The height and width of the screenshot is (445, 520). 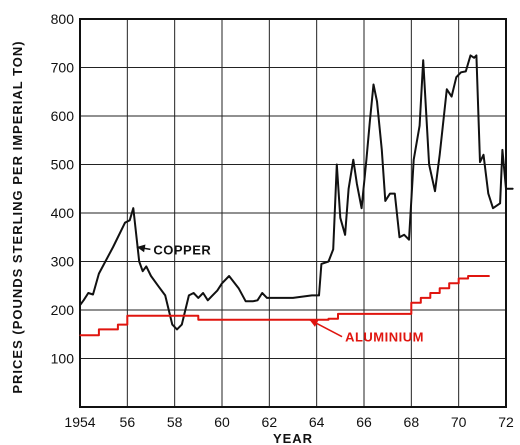 What do you see at coordinates (128, 422) in the screenshot?
I see `x-tick-label: 56` at bounding box center [128, 422].